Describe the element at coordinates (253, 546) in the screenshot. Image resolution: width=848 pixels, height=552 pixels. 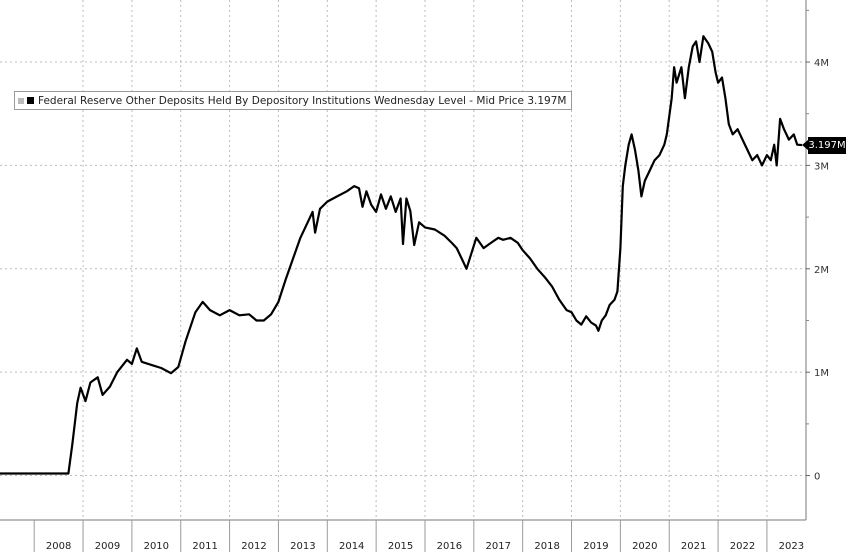
I see `x-tick-label: 2012` at that location.